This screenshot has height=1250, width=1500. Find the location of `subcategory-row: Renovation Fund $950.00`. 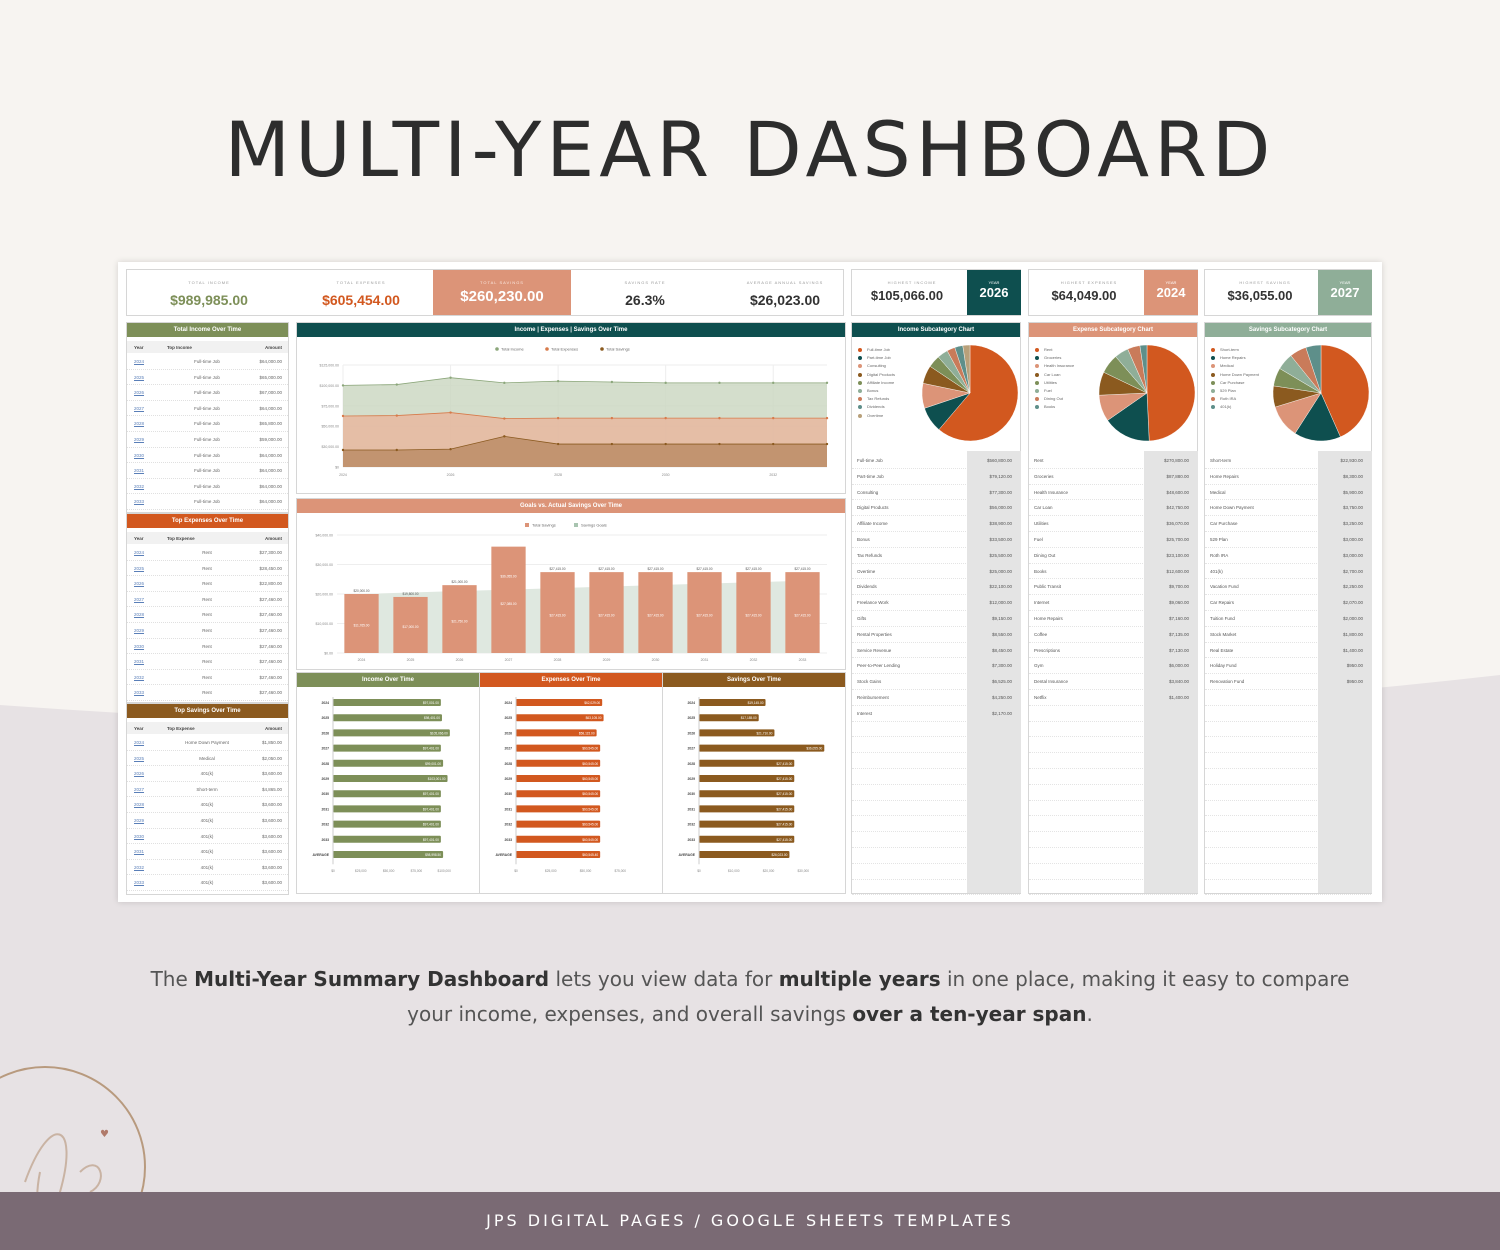

subcategory-row: Renovation Fund $950.00 is located at coordinates (1288, 682).